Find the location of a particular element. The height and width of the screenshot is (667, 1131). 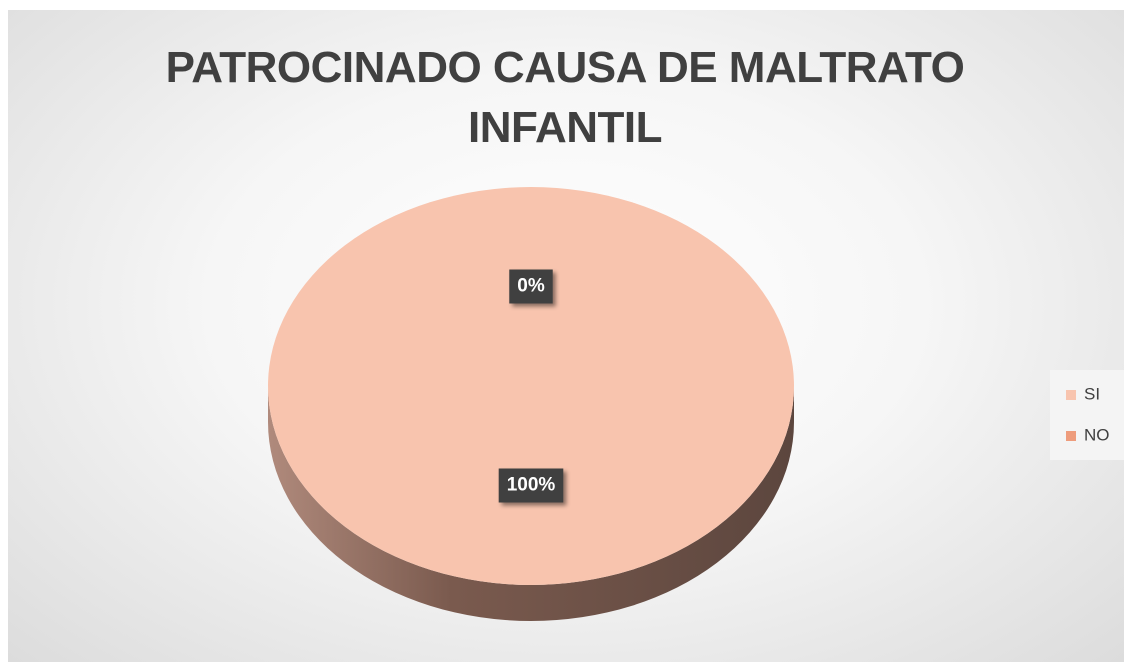

chart-title: PATROCINADO CAUSA DE MALTRATO INFANTIL is located at coordinates (565, 97).